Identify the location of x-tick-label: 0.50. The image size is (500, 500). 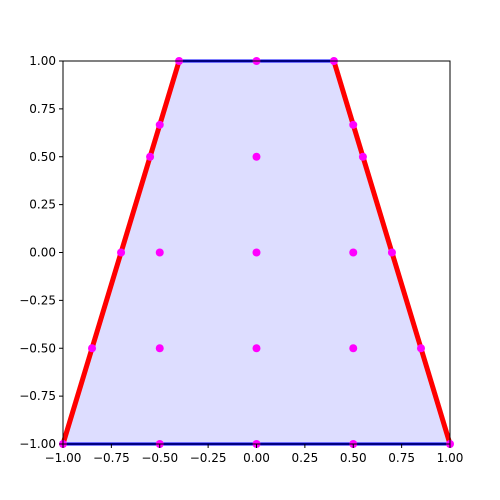
(353, 458).